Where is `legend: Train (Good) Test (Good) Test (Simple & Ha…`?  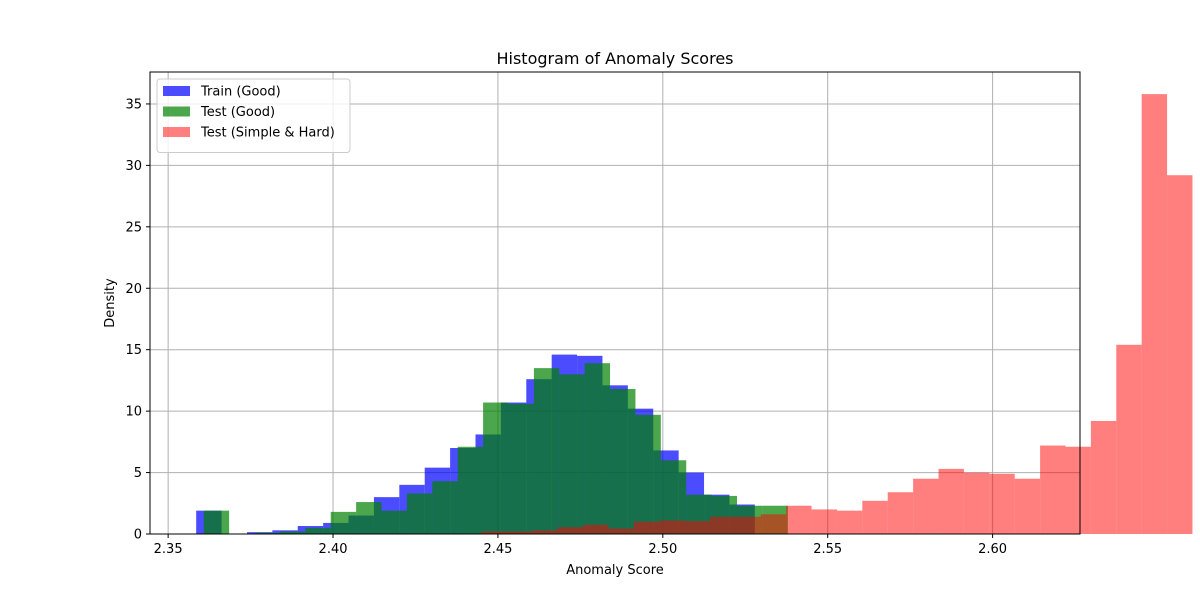
legend: Train (Good) Test (Good) Test (Simple & Ha… is located at coordinates (253, 115).